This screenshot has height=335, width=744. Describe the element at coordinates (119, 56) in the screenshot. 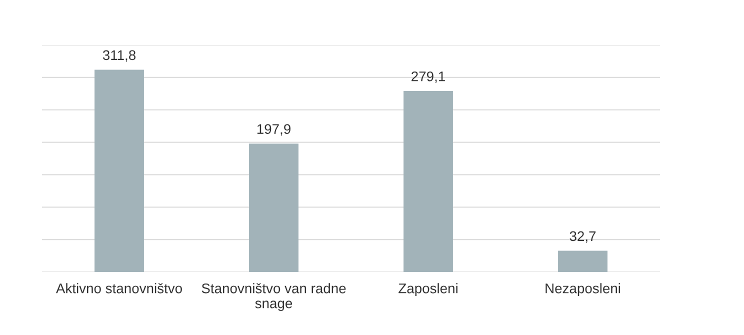

I see `data-label: 311,8` at that location.